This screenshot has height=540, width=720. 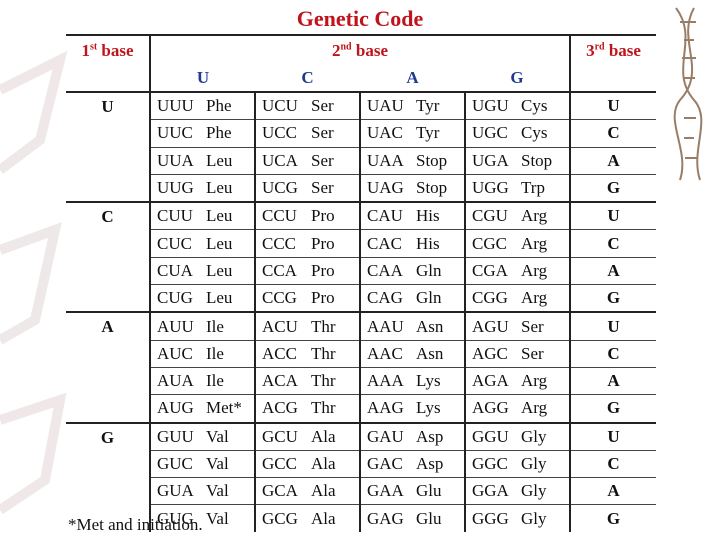 I want to click on codon-cell: GUA Val, so click(x=203, y=491).